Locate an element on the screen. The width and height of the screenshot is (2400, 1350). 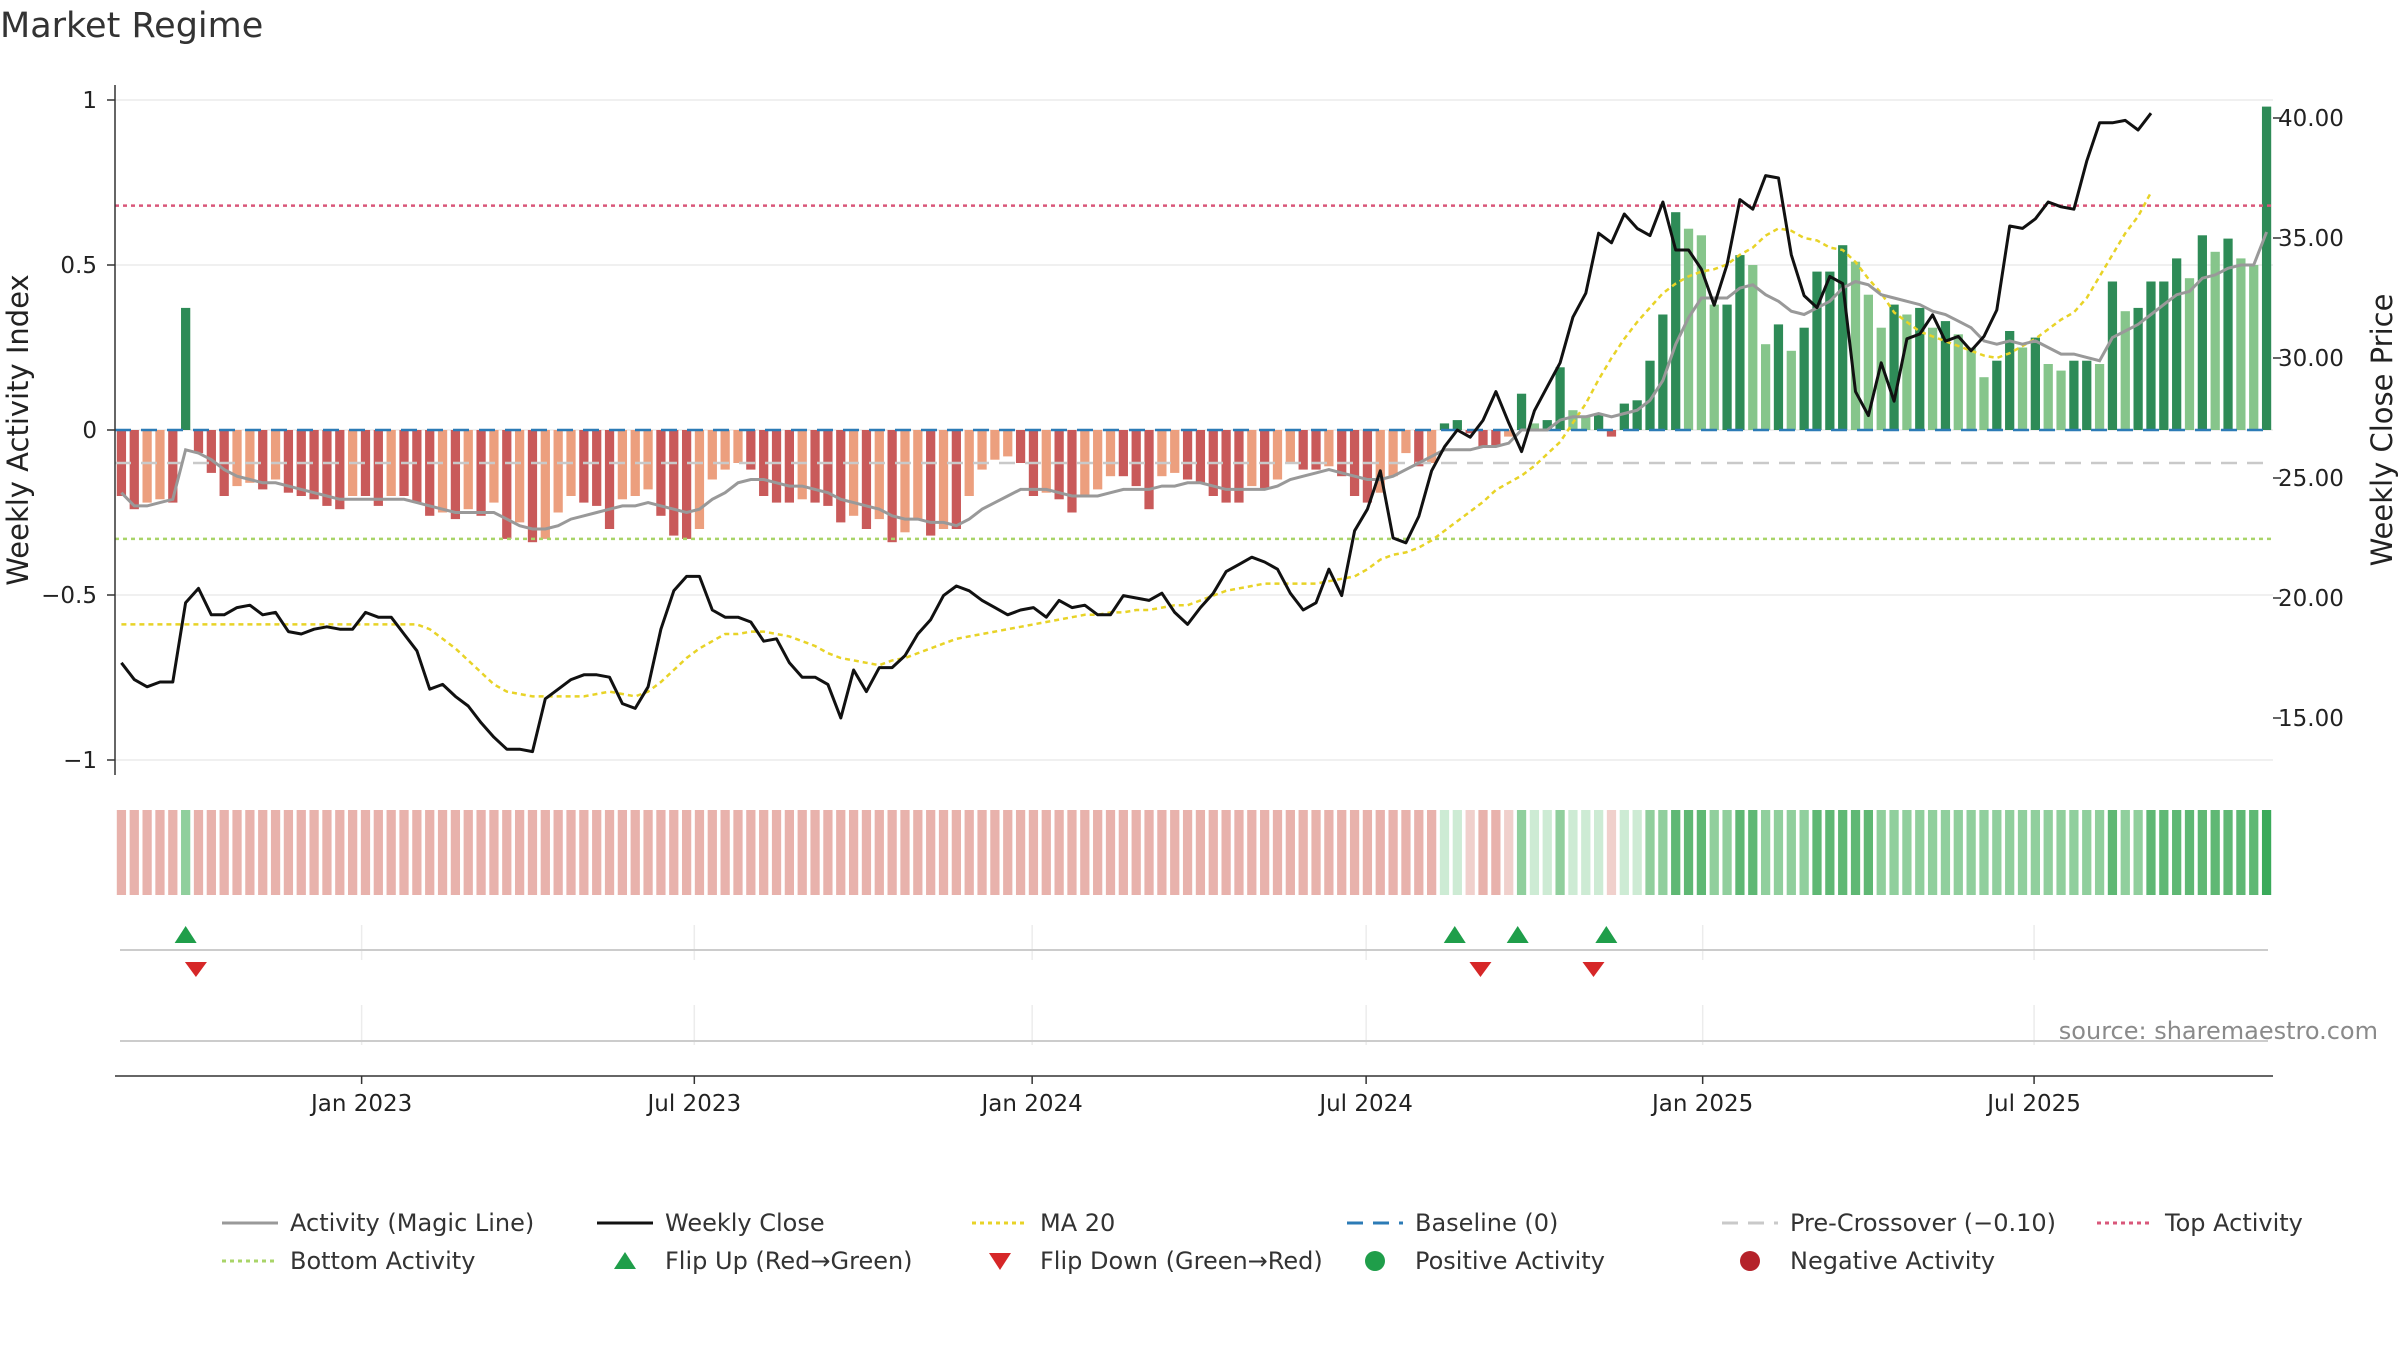
legend-item: Activity (Magic Line) is located at coordinates (377, 1223).